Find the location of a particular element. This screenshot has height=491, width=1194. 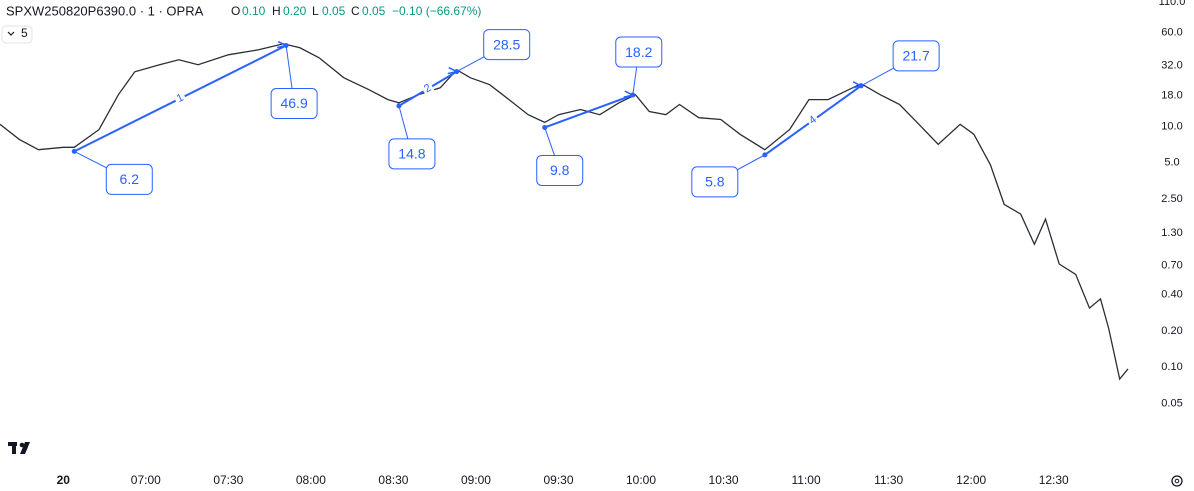

callout-label: 9.8 is located at coordinates (560, 170).